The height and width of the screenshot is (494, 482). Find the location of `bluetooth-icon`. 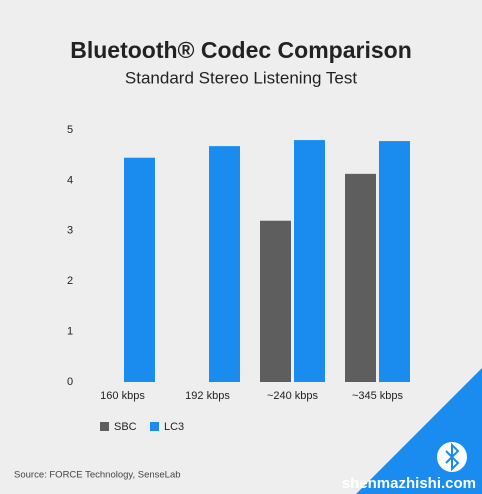

bluetooth-icon is located at coordinates (452, 457).